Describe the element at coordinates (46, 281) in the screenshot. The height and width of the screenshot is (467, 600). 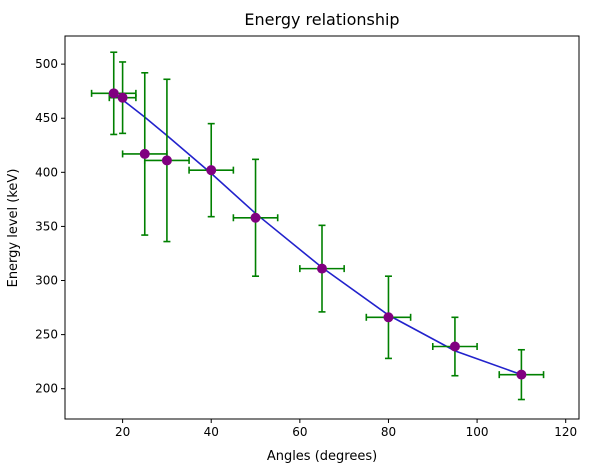
I see `y-tick-label: 300` at that location.